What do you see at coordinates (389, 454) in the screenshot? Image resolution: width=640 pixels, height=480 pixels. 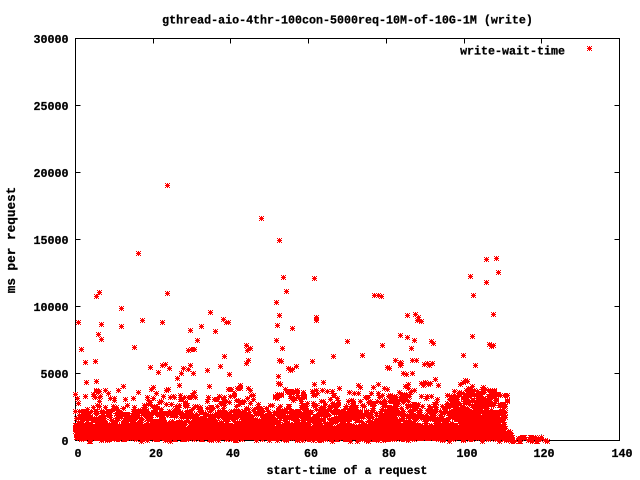 I see `svg-text: 80` at bounding box center [389, 454].